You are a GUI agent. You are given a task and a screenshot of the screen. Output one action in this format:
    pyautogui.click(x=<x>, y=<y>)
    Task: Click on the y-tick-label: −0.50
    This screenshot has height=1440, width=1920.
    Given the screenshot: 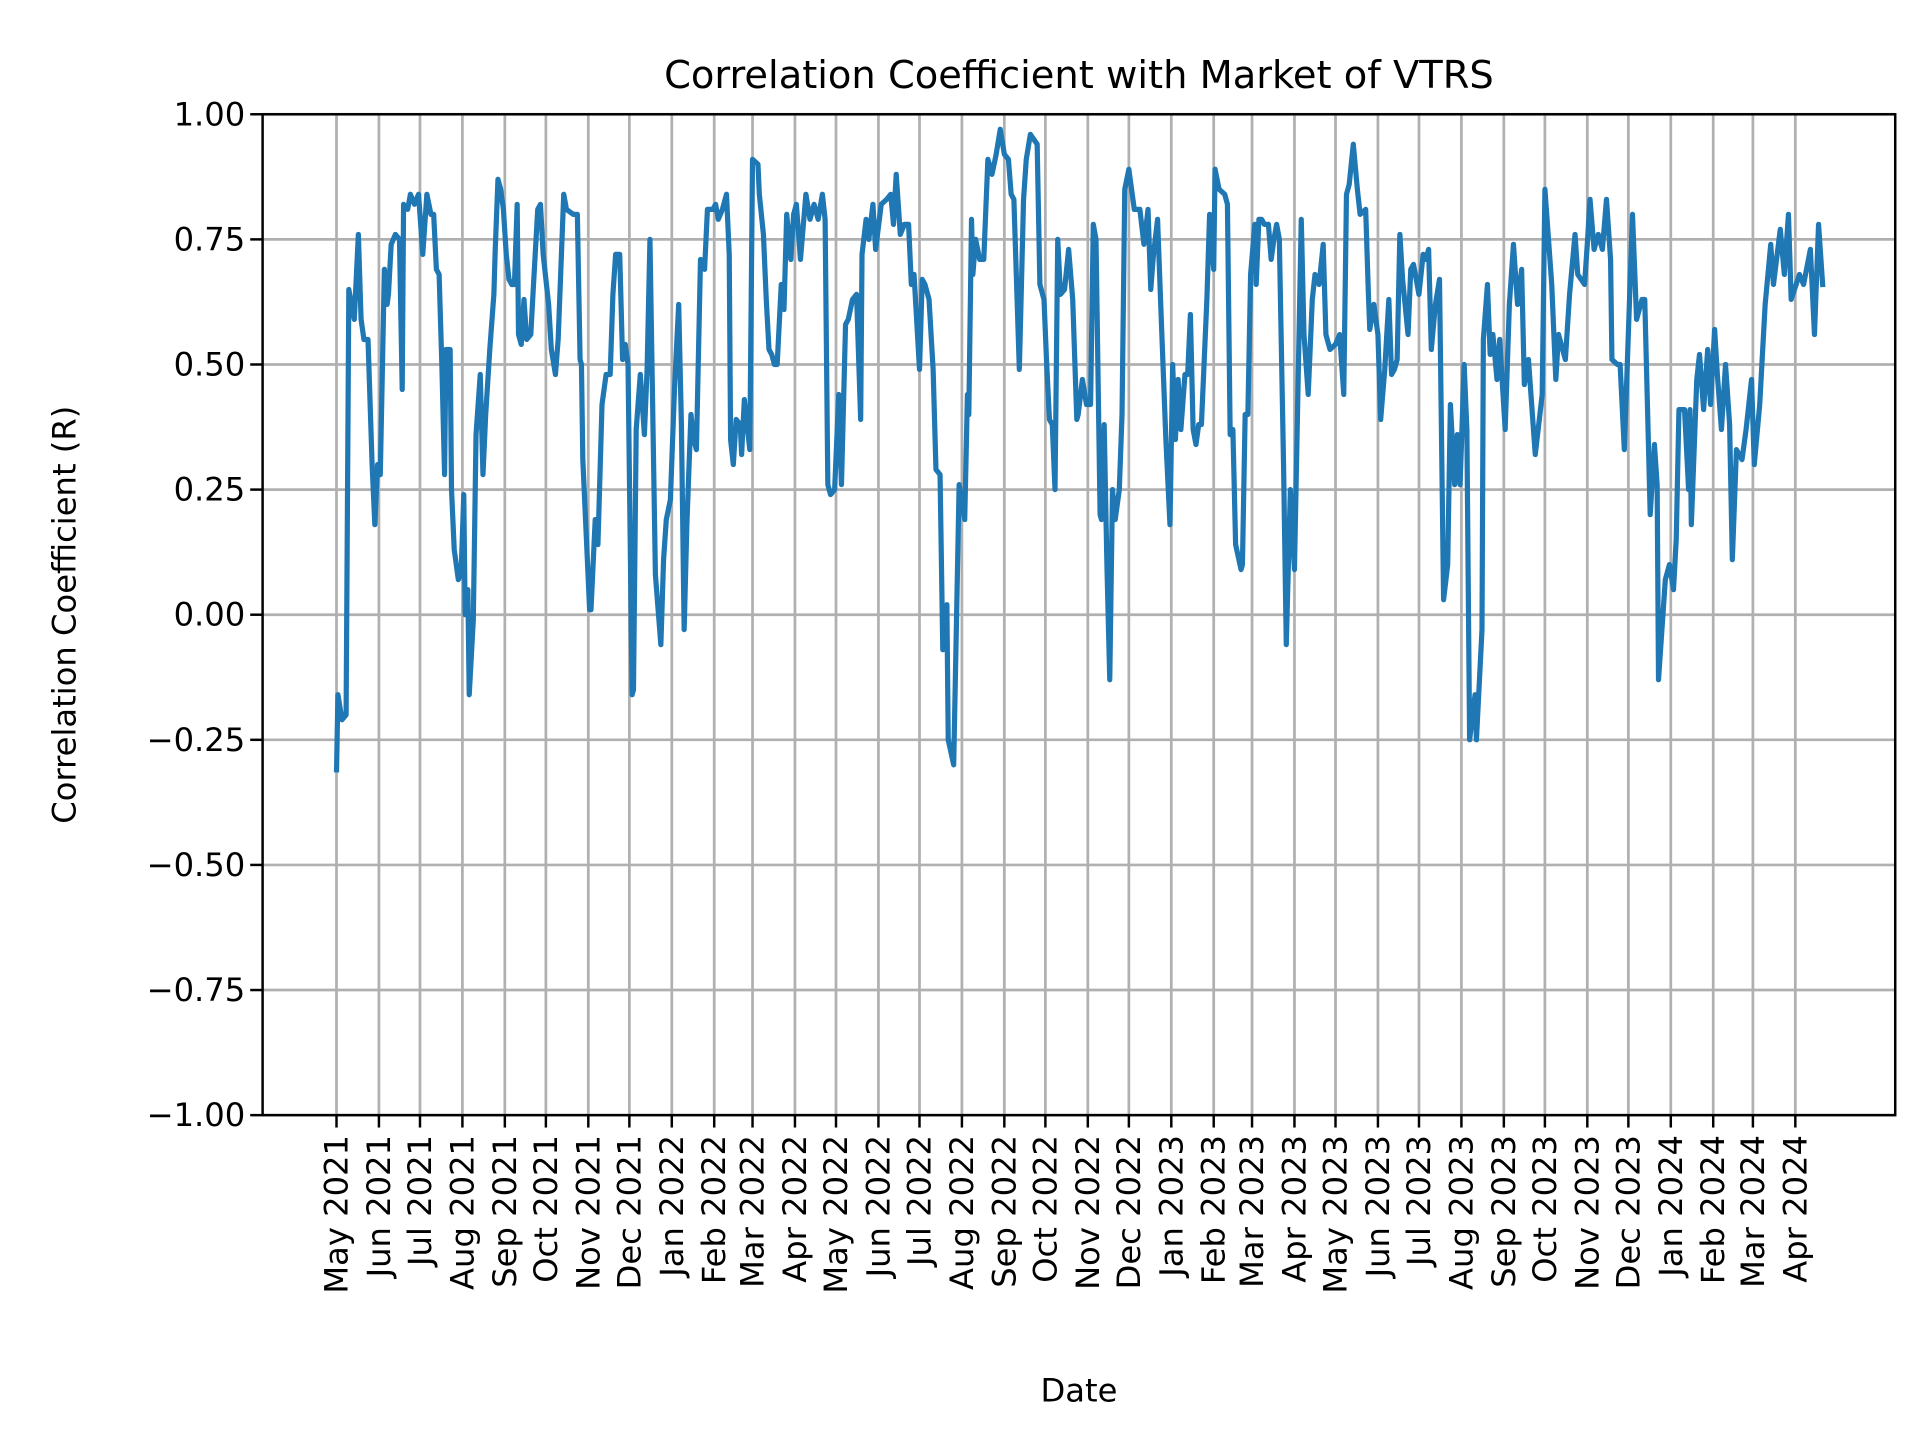 What is the action you would take?
    pyautogui.click(x=196, y=865)
    